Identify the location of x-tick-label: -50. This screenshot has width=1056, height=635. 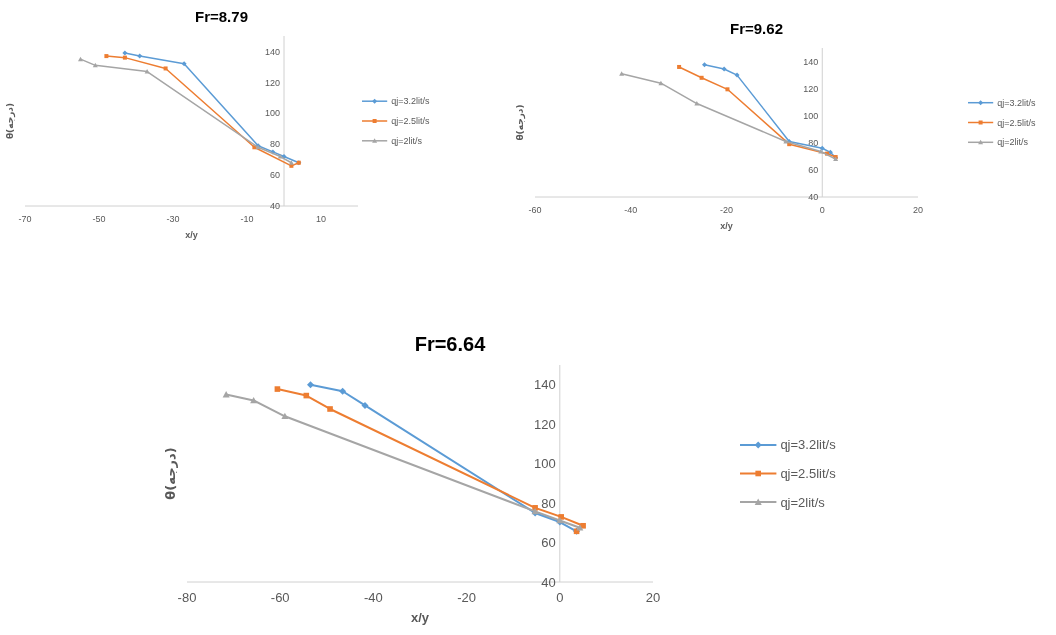
(99, 219).